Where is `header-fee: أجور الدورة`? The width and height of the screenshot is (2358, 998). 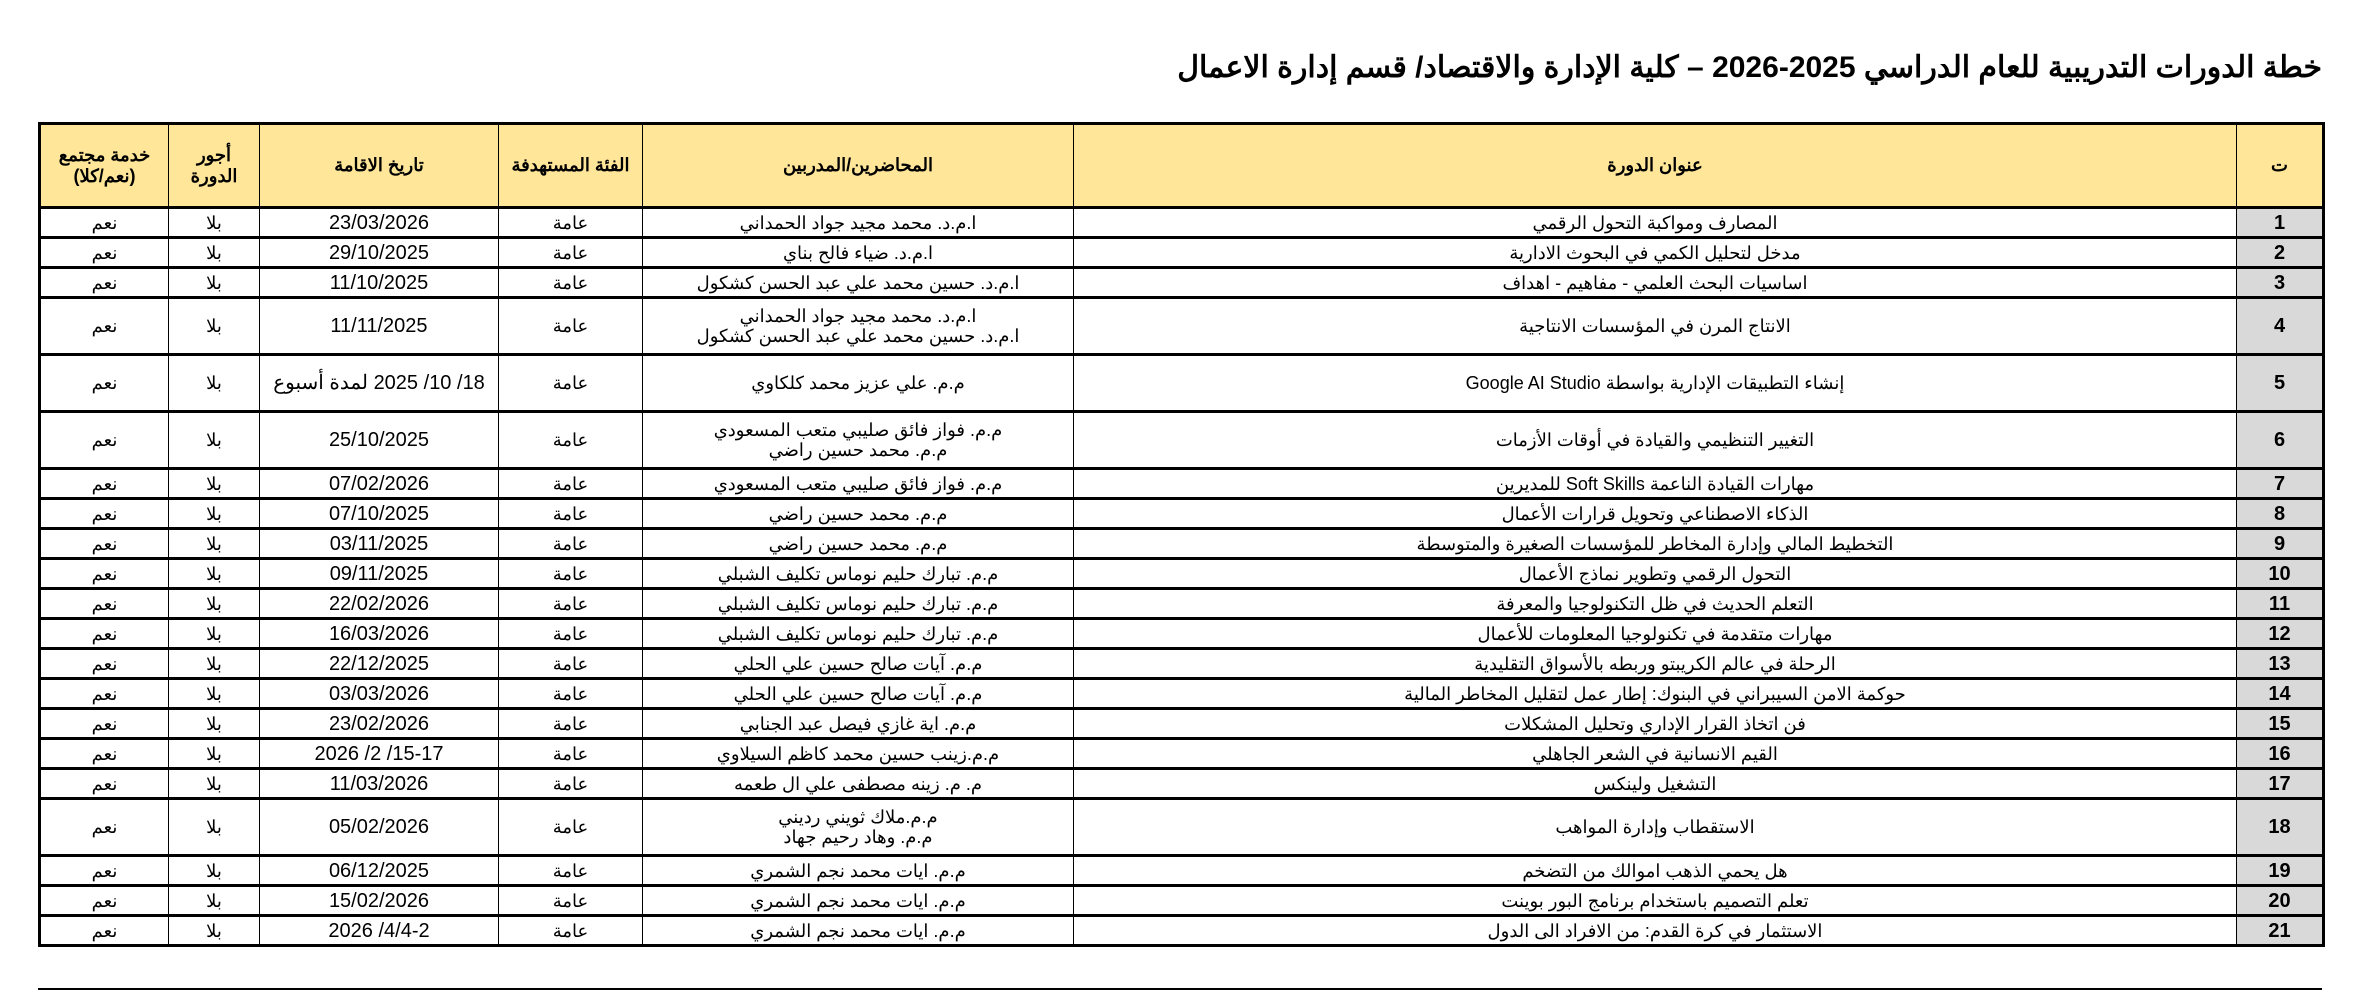
header-fee: أجور الدورة is located at coordinates (214, 165).